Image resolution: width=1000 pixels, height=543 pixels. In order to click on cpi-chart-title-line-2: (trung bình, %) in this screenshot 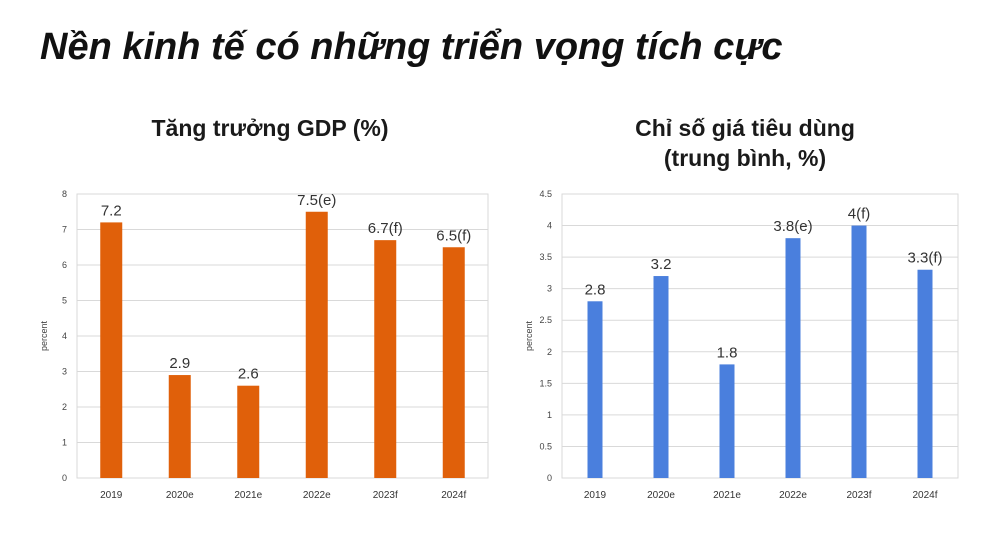, I will do `click(745, 158)`.